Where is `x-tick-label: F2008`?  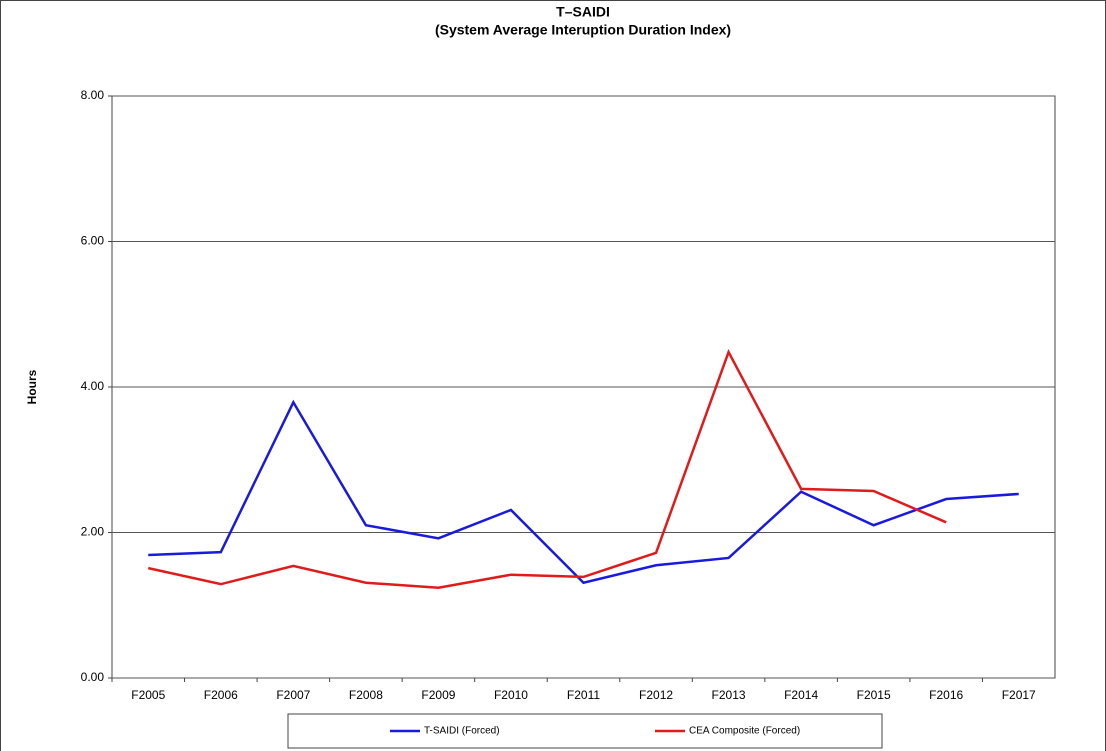 x-tick-label: F2008 is located at coordinates (366, 695).